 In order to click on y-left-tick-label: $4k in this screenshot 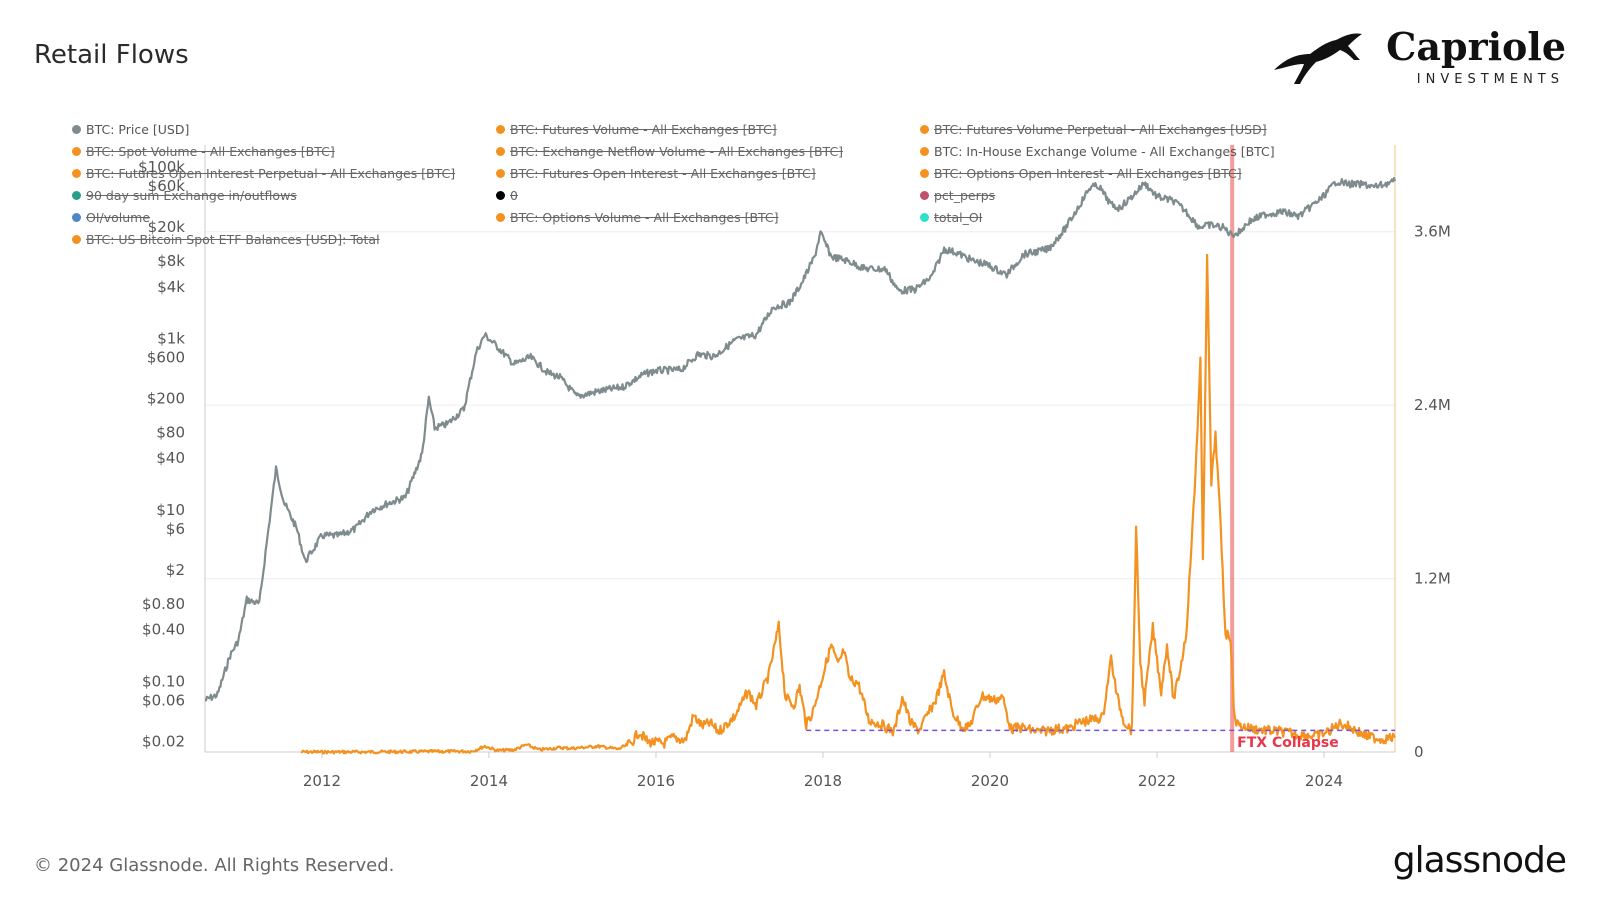, I will do `click(171, 287)`.